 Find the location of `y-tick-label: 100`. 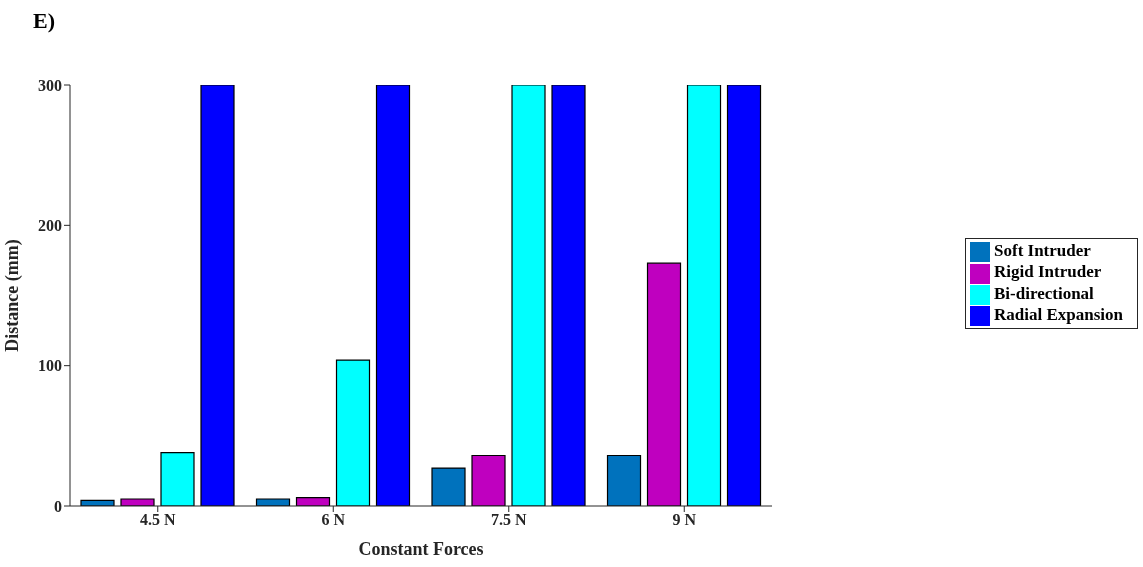

y-tick-label: 100 is located at coordinates (50, 366).